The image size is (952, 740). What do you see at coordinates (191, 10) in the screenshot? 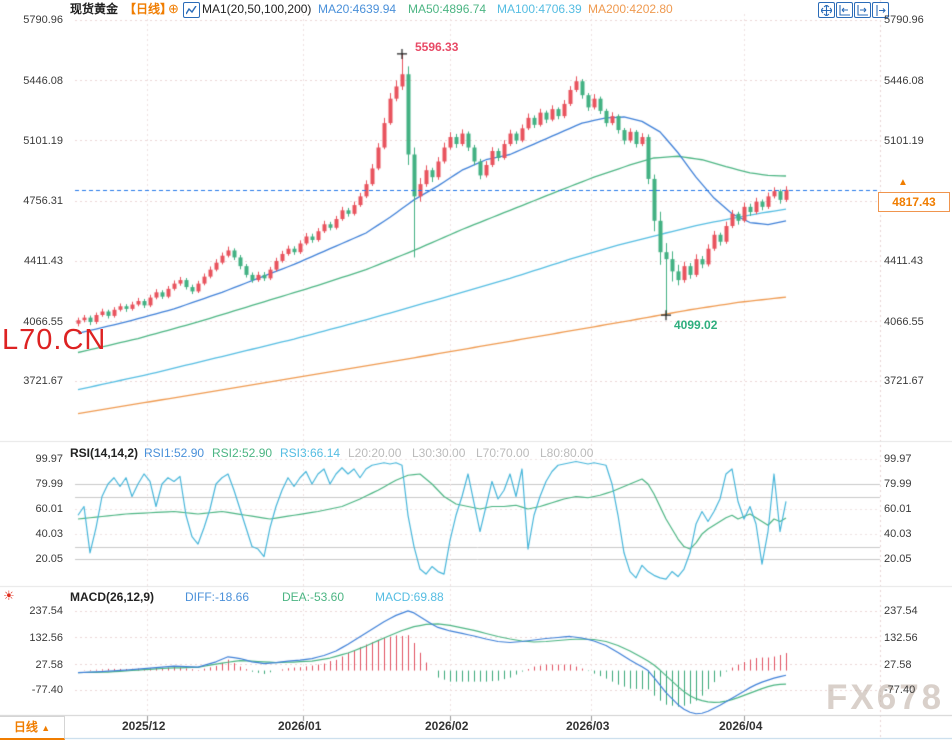
I see `line-chart-icon` at bounding box center [191, 10].